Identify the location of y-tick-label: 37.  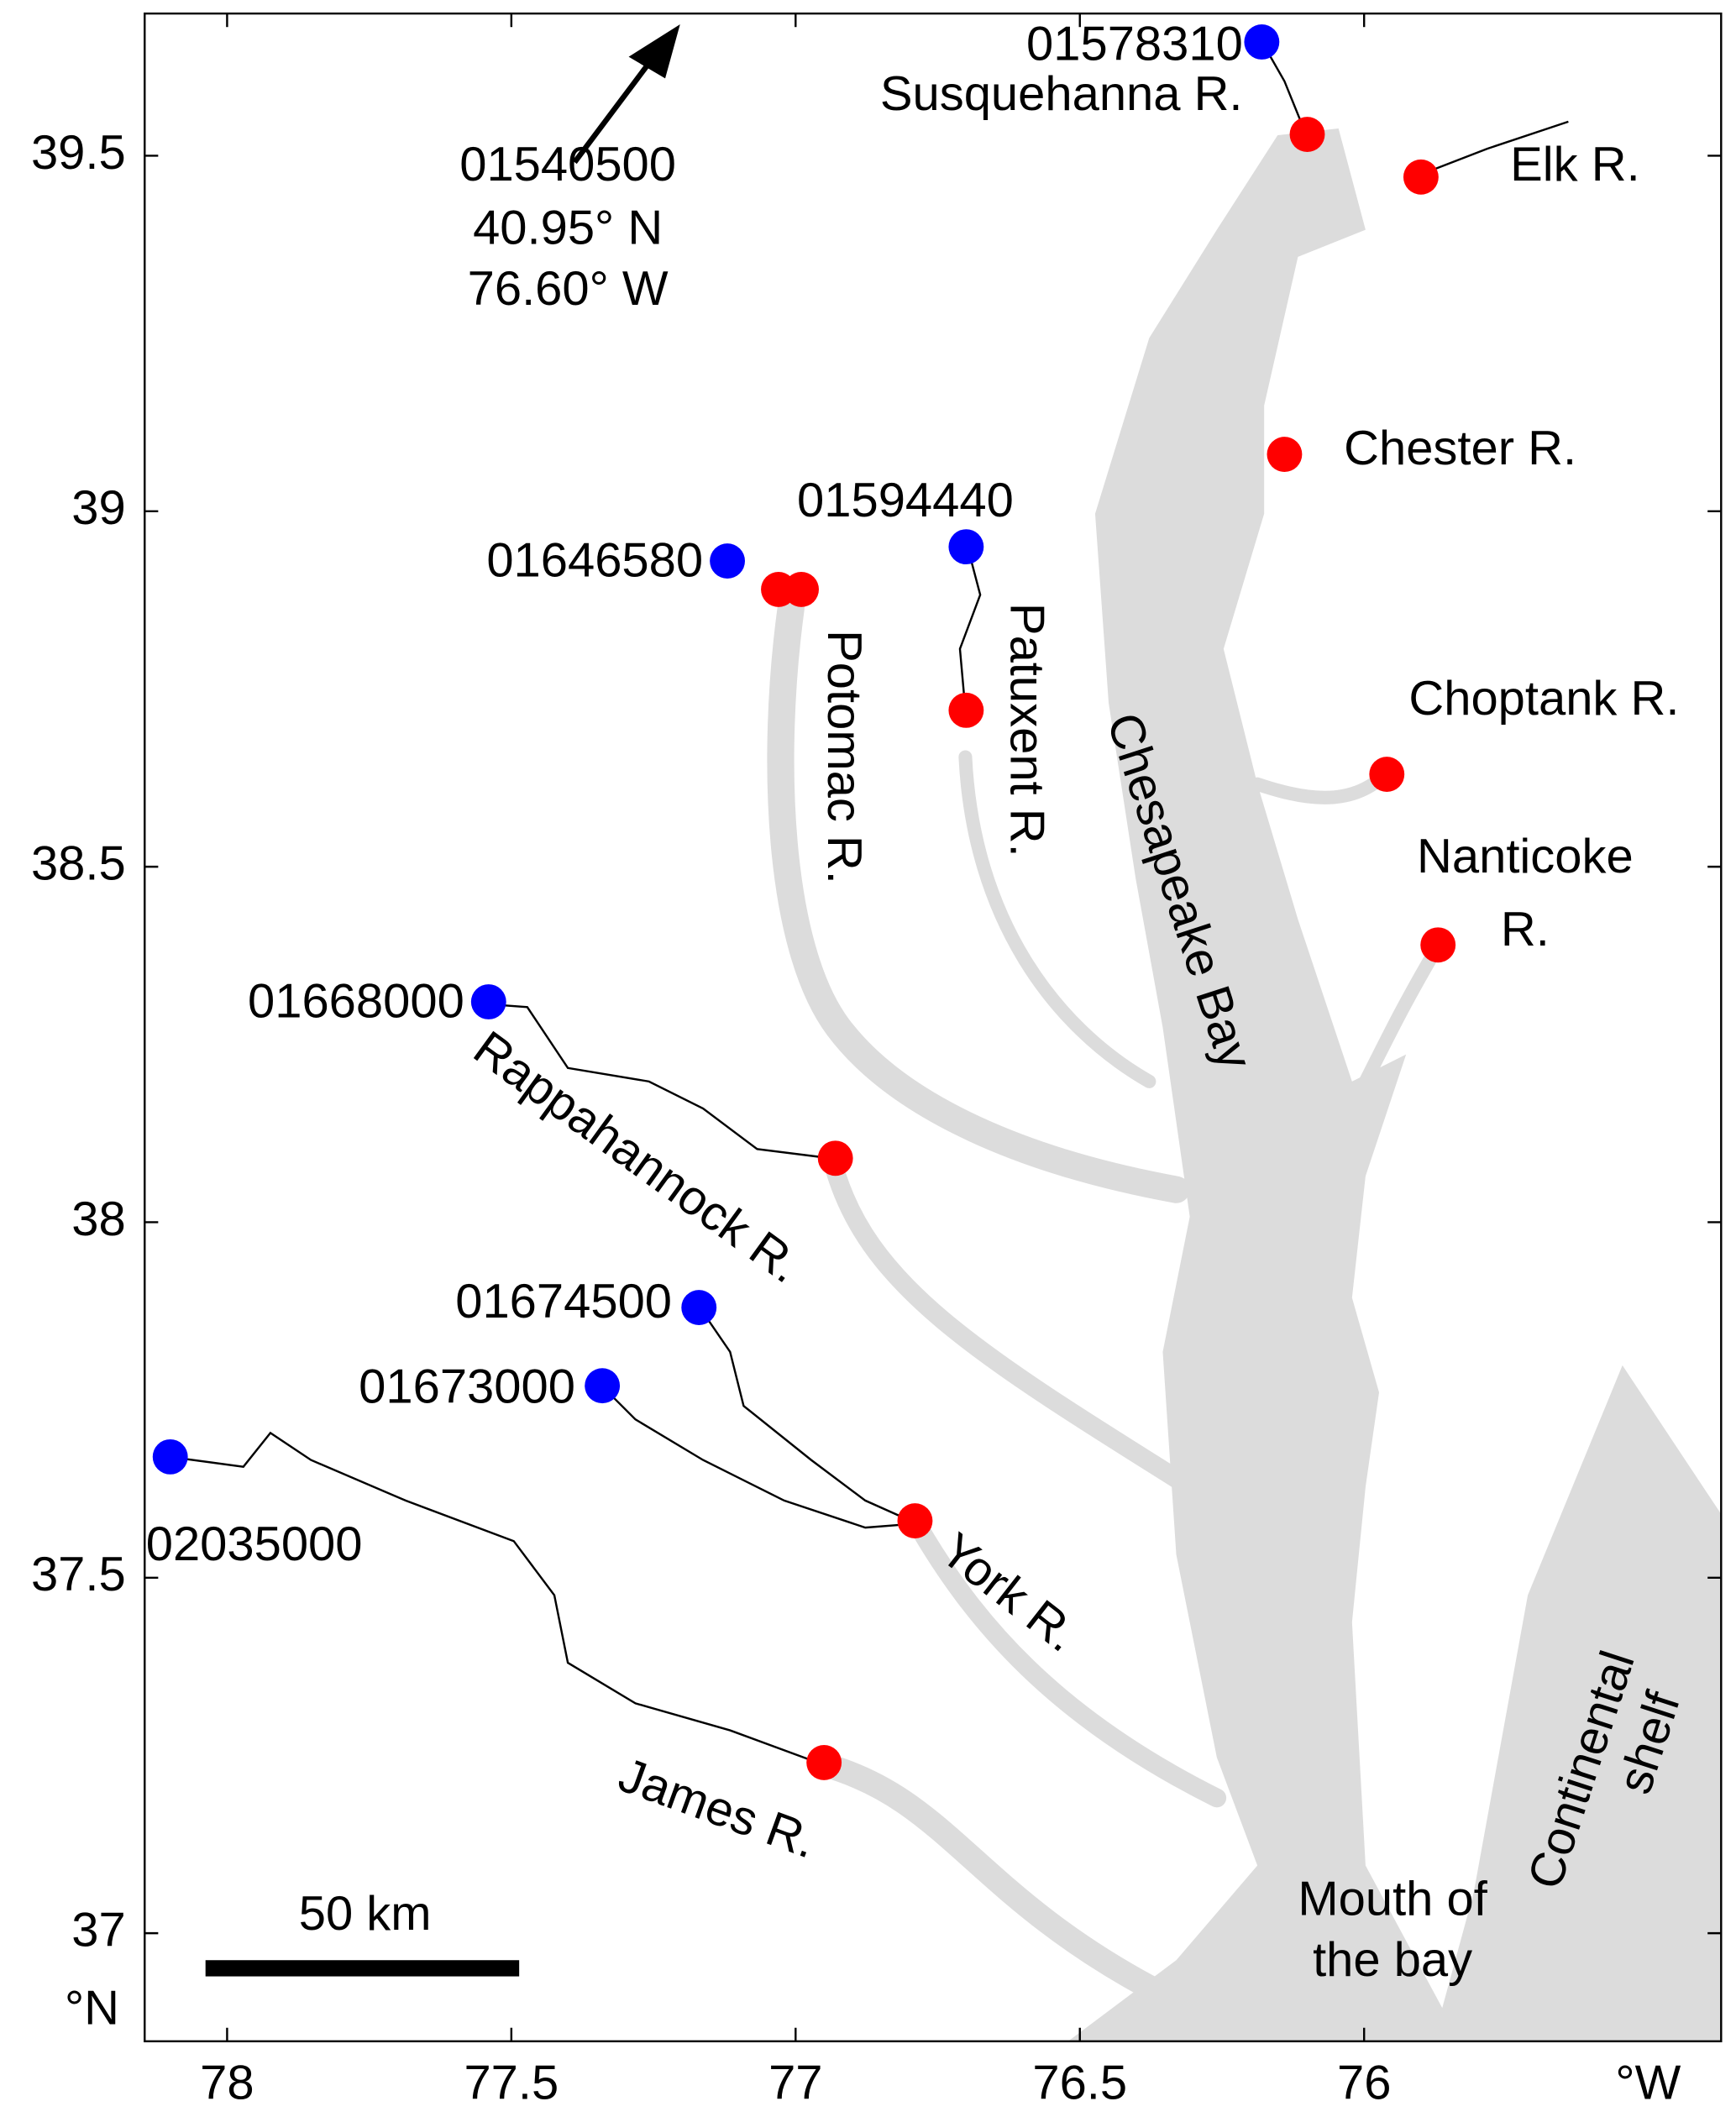
(98, 1930).